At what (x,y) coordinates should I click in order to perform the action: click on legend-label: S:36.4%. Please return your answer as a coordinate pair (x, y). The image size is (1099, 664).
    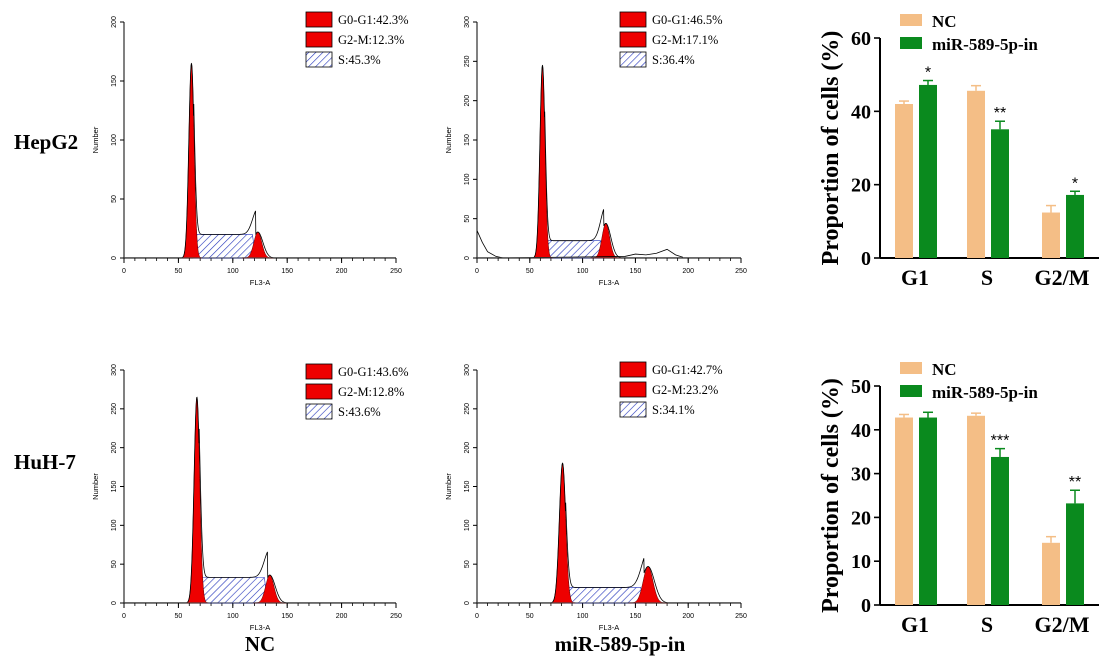
    Looking at the image, I should click on (673, 60).